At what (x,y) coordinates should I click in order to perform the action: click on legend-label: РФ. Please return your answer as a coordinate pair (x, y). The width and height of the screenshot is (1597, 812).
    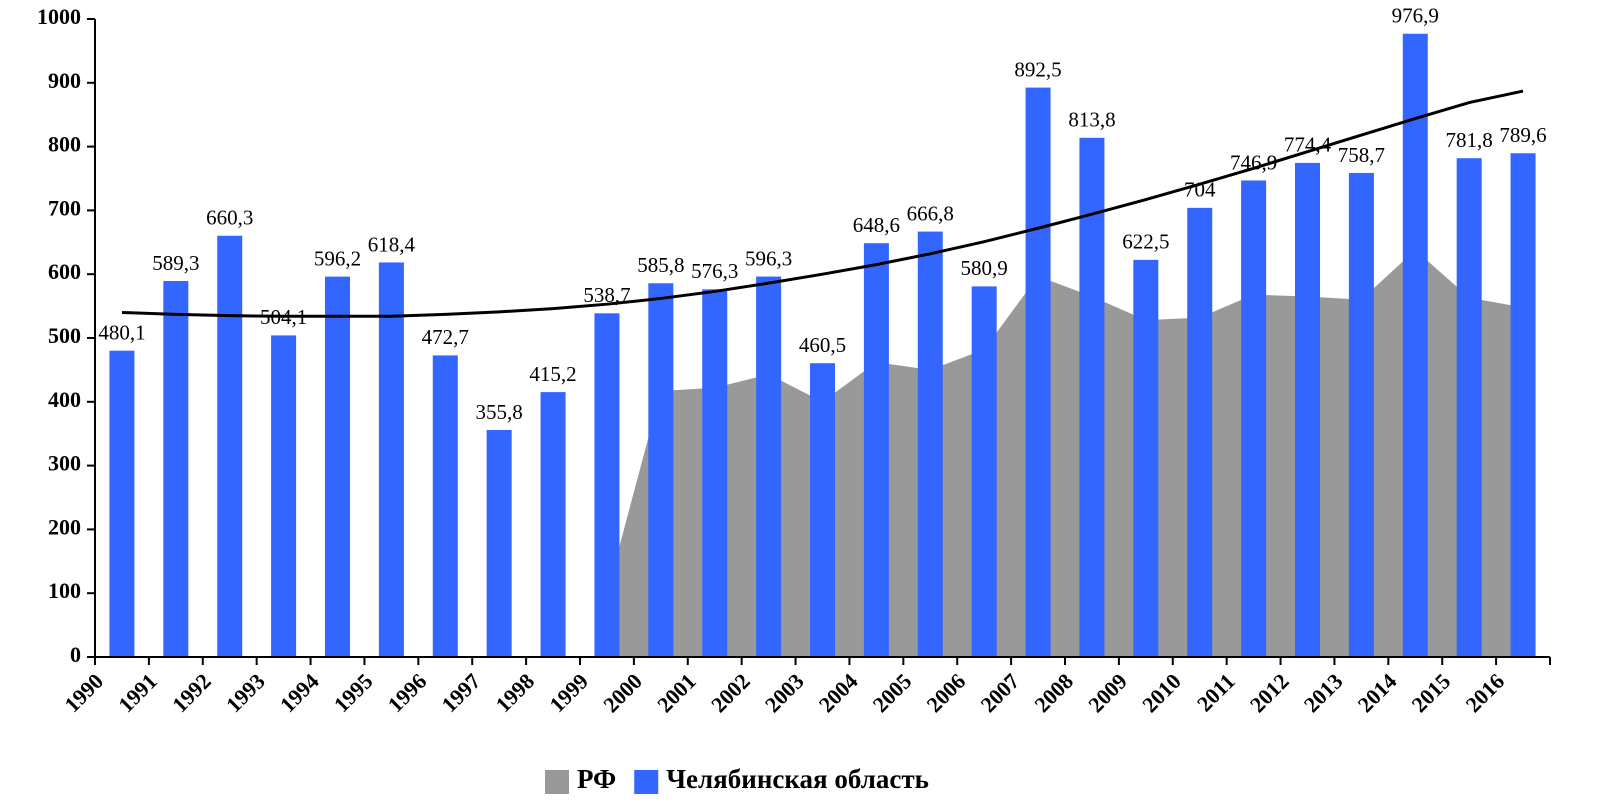
    Looking at the image, I should click on (596, 779).